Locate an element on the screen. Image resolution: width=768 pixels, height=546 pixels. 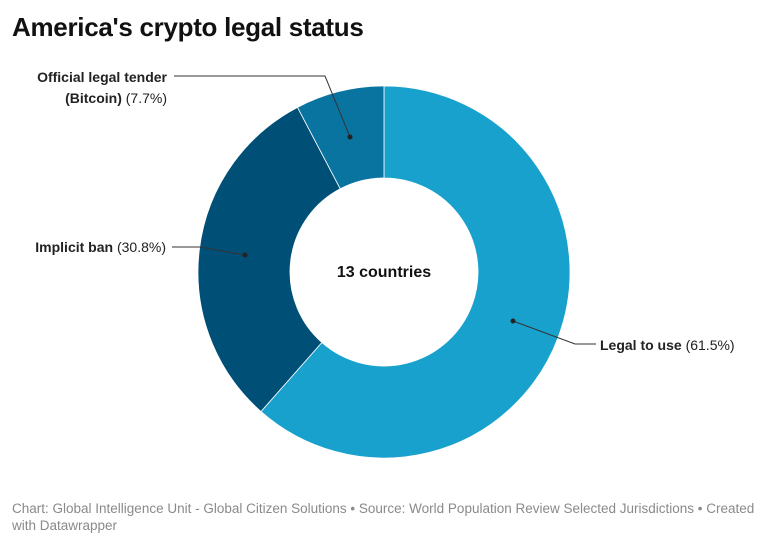
slice-label-0: Legal to use (61.5%) is located at coordinates (667, 345).